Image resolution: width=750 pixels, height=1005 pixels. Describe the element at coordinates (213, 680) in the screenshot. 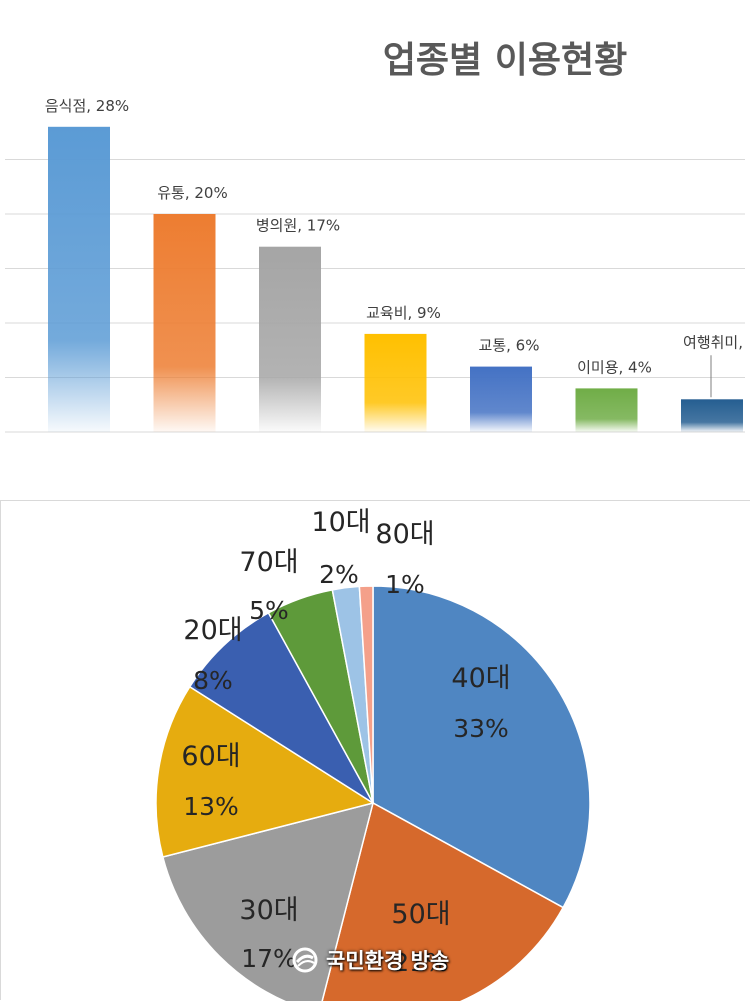

I see `pie-value-label: 8%` at that location.